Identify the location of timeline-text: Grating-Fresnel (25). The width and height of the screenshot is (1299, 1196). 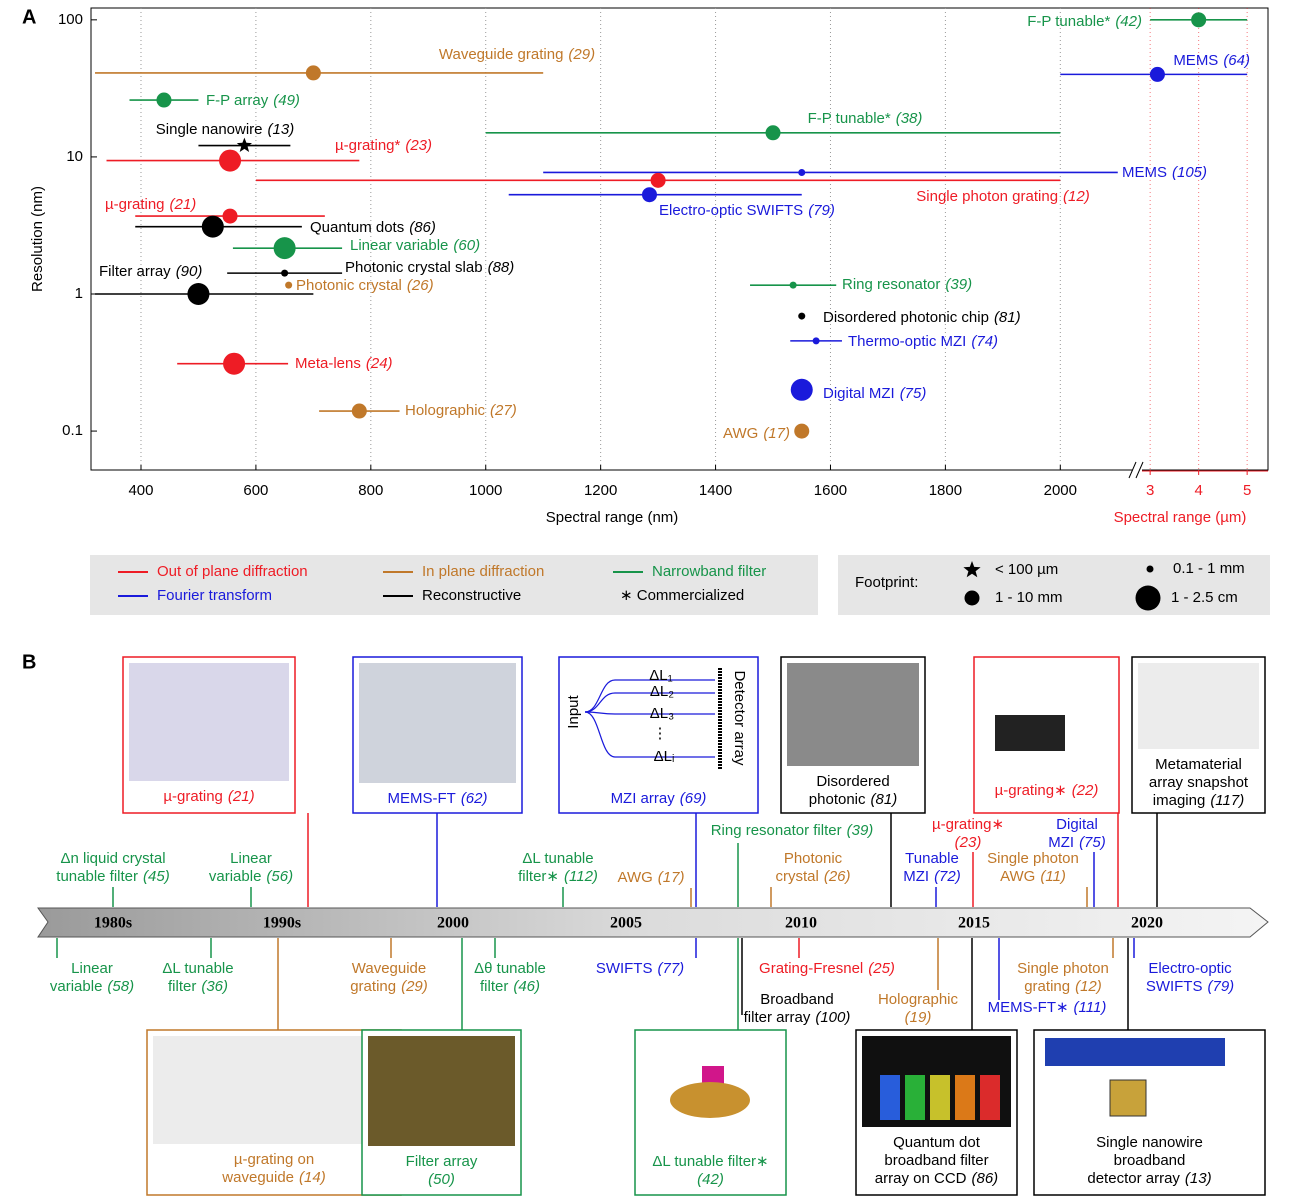
(827, 968).